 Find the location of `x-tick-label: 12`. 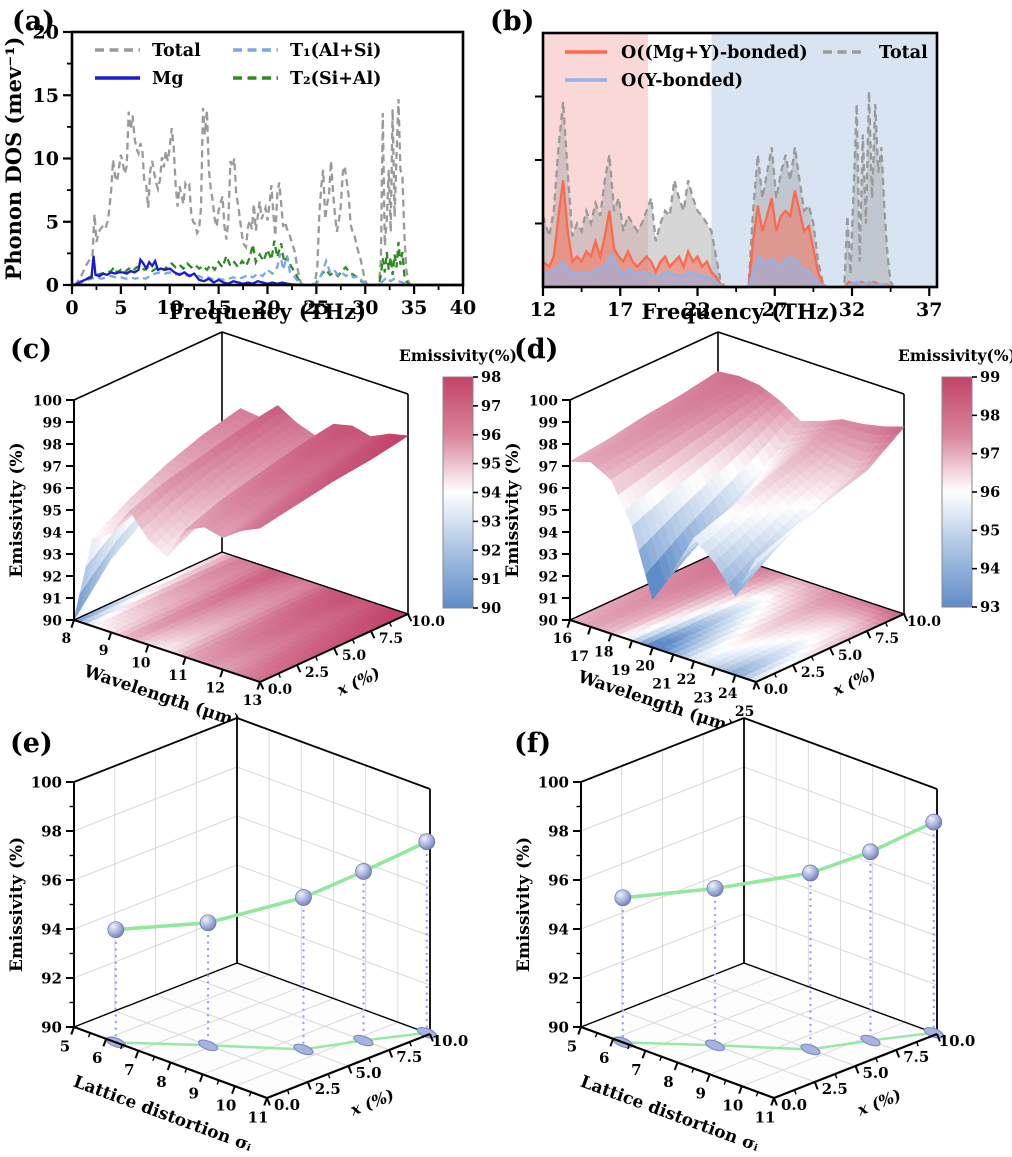

x-tick-label: 12 is located at coordinates (543, 310).